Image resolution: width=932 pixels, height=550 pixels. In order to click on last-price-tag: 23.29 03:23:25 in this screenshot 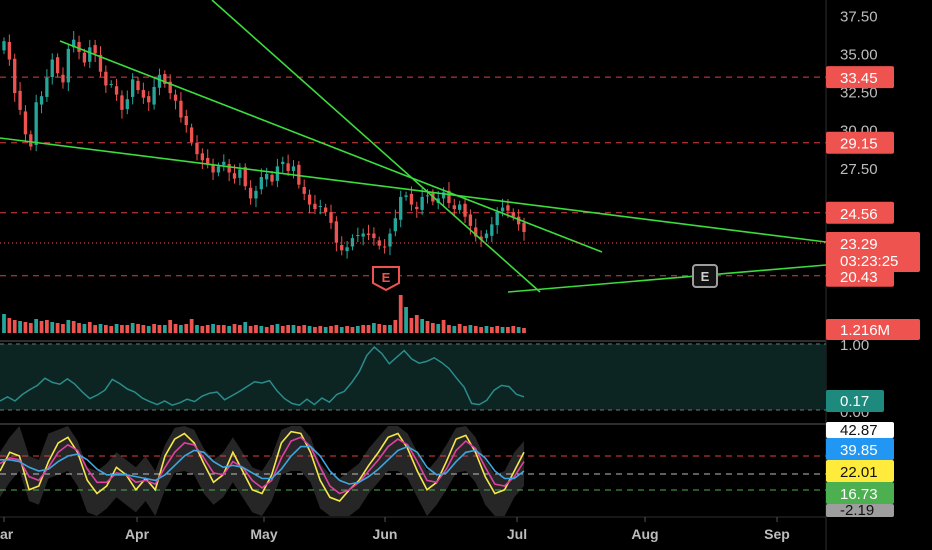, I will do `click(873, 252)`.